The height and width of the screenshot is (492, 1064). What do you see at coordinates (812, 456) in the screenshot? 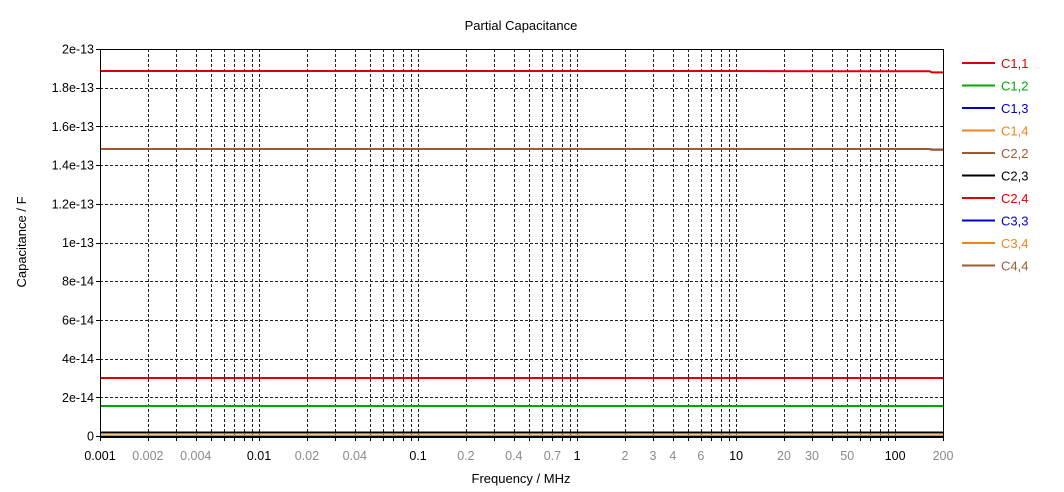
I see `x-tick-label: 30` at bounding box center [812, 456].